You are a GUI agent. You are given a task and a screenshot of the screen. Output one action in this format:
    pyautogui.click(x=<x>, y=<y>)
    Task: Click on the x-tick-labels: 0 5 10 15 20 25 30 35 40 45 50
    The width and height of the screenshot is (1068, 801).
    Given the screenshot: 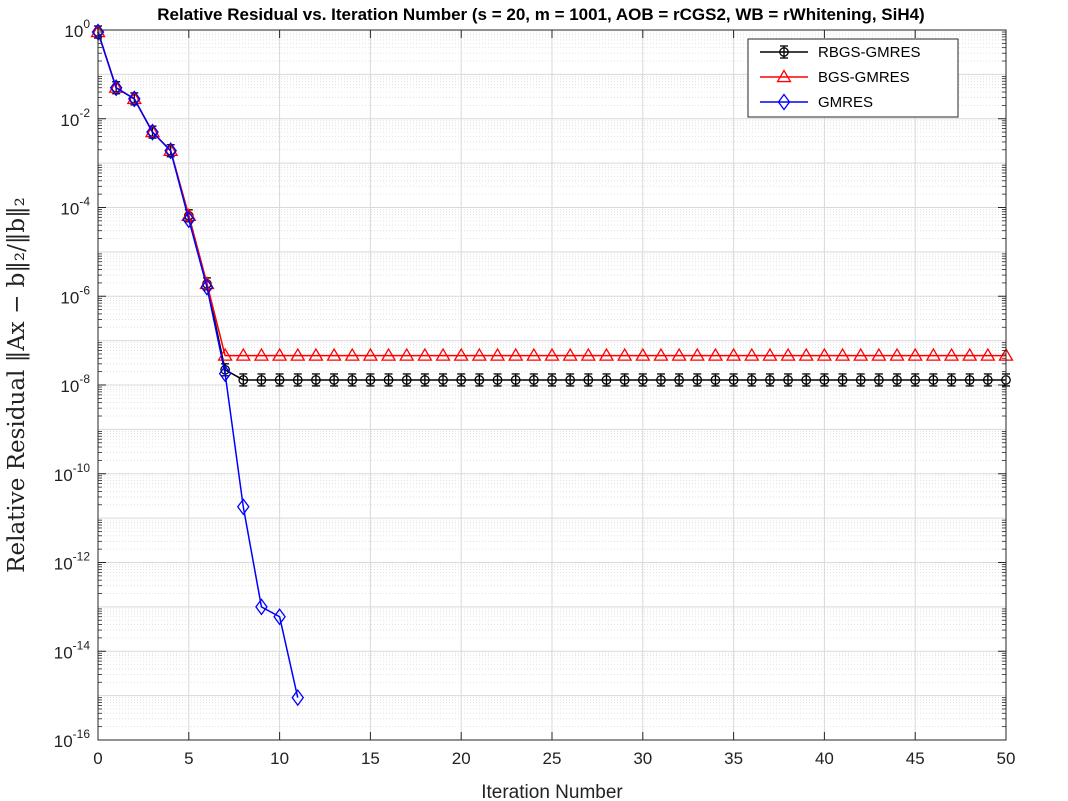 What is the action you would take?
    pyautogui.click(x=554, y=758)
    